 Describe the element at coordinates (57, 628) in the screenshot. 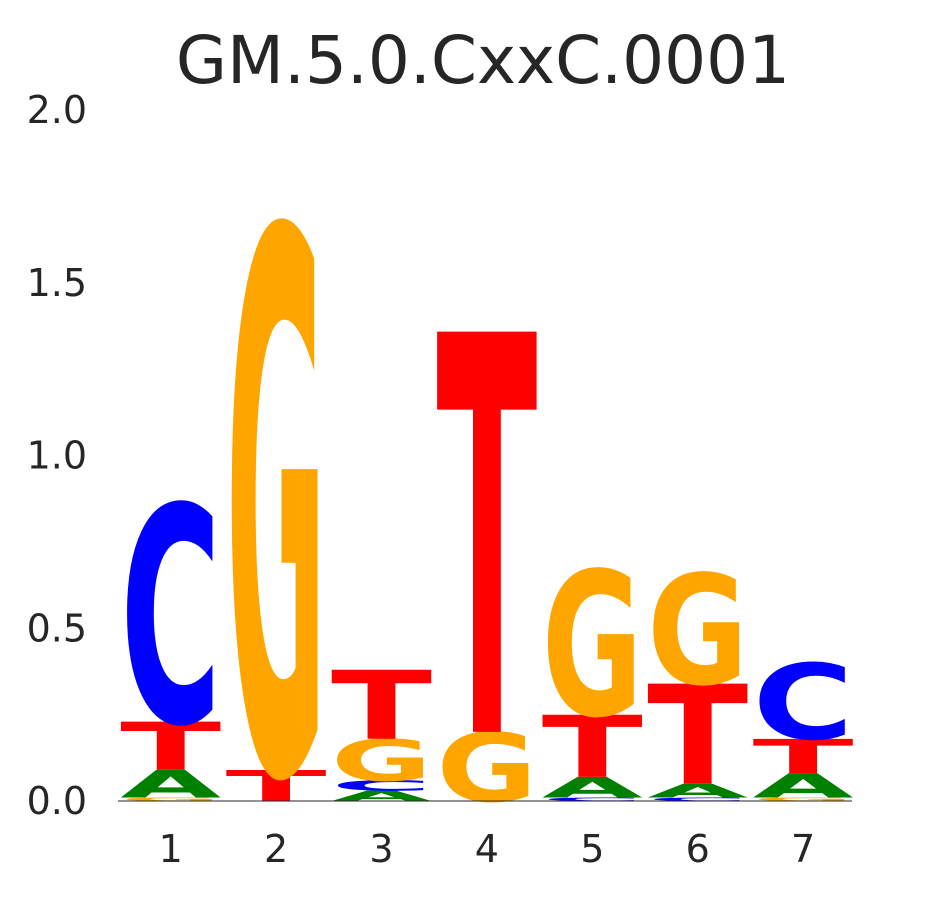

I see `y-tick-label: 0.5` at that location.